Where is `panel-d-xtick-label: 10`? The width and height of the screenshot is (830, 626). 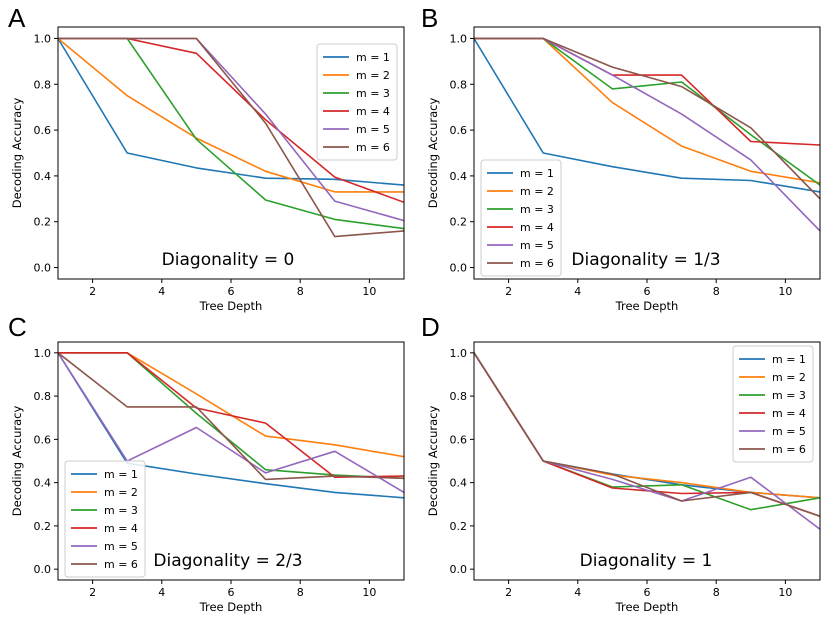 panel-d-xtick-label: 10 is located at coordinates (785, 592).